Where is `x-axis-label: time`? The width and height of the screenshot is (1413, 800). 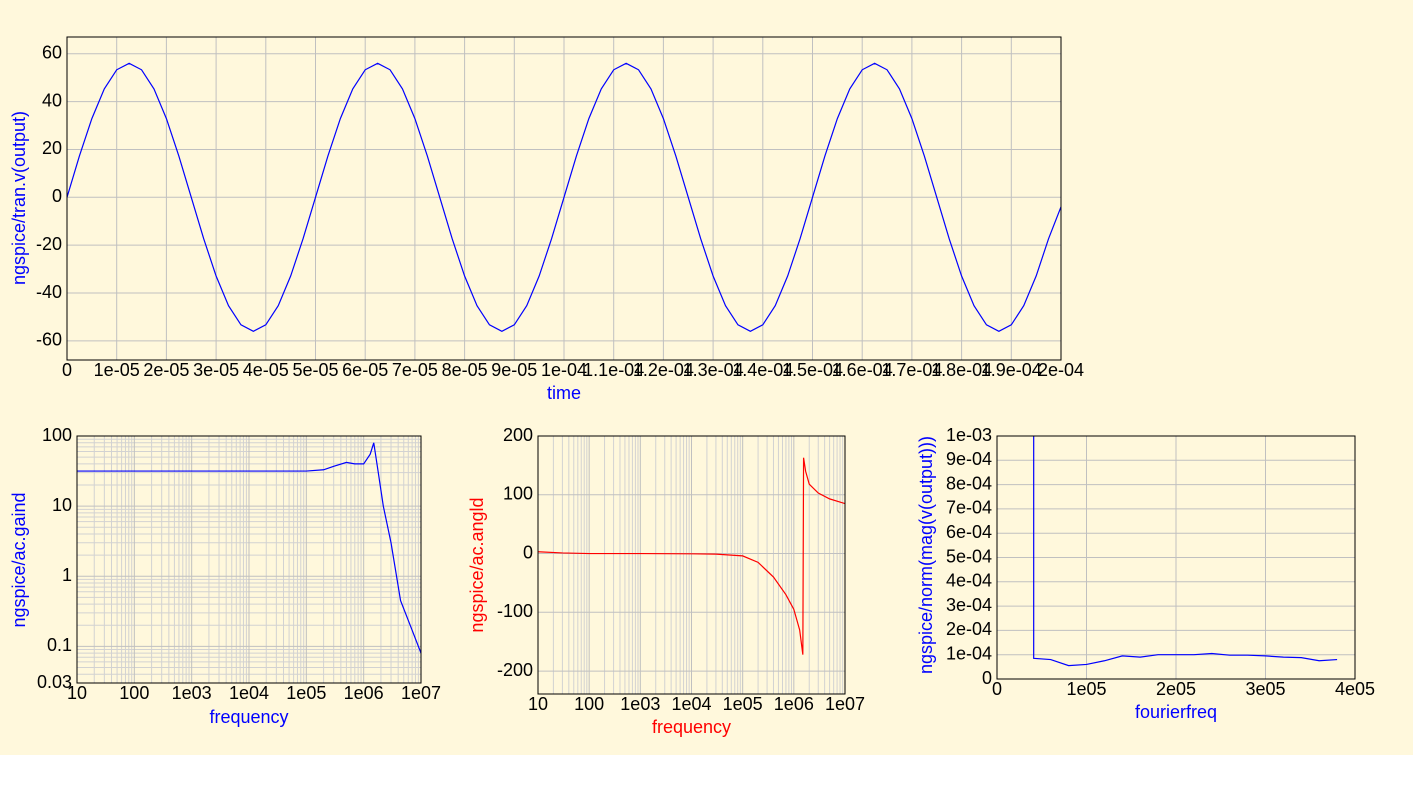 x-axis-label: time is located at coordinates (564, 393).